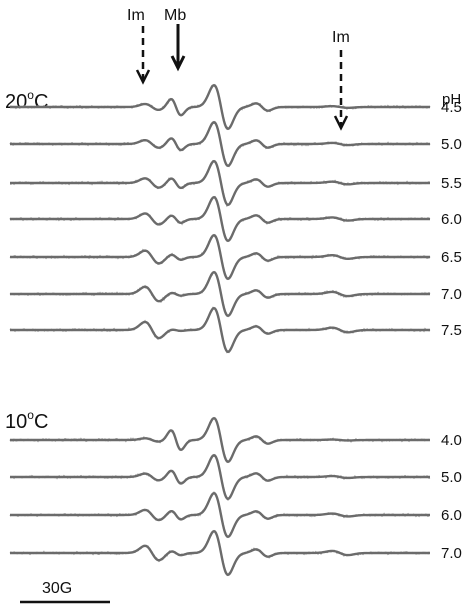 The height and width of the screenshot is (607, 474). Describe the element at coordinates (178, 63) in the screenshot. I see `mb-arrowhead` at that location.